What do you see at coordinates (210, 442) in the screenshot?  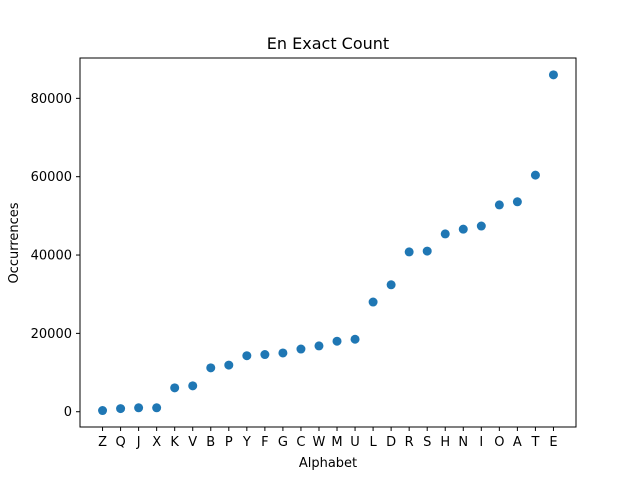 I see `x-tick-label: B` at bounding box center [210, 442].